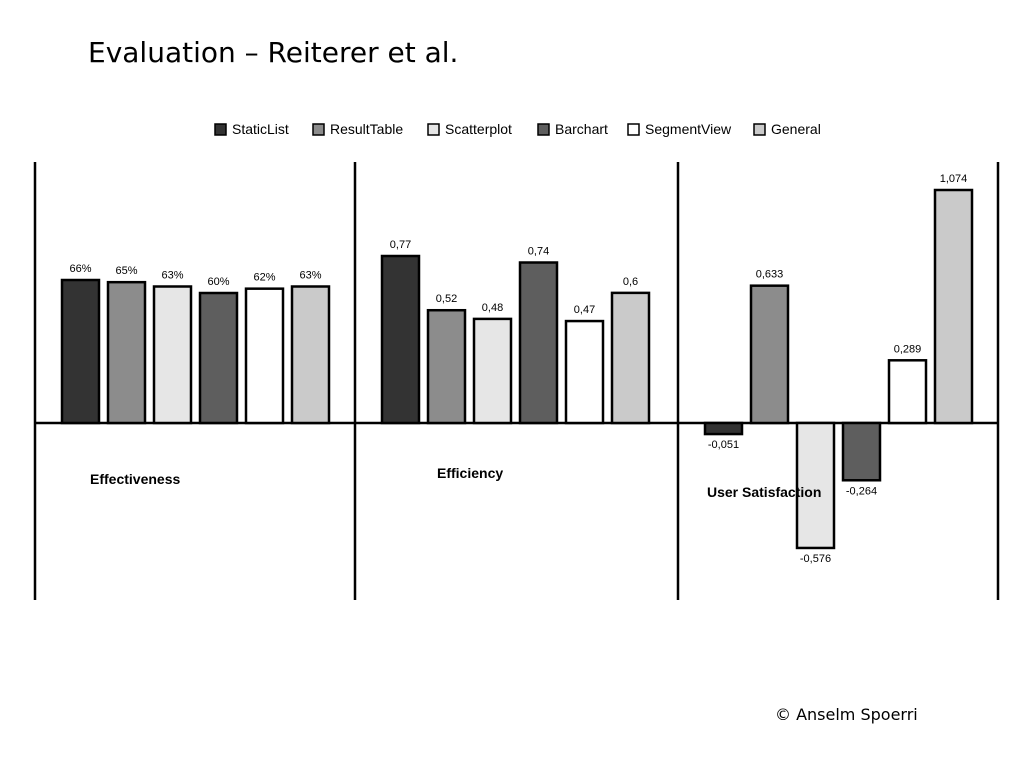  I want to click on bar-barchart-user-satisfaction, so click(861, 451).